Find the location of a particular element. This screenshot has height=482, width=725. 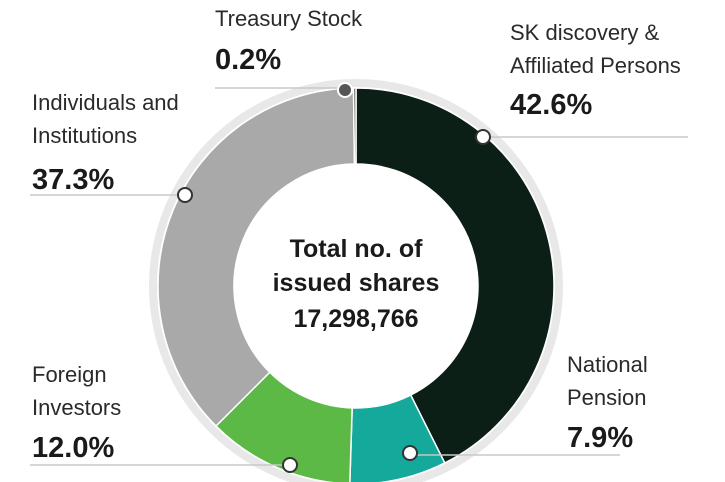

label-name: SK discovery & Affiliated Persons is located at coordinates (595, 49).